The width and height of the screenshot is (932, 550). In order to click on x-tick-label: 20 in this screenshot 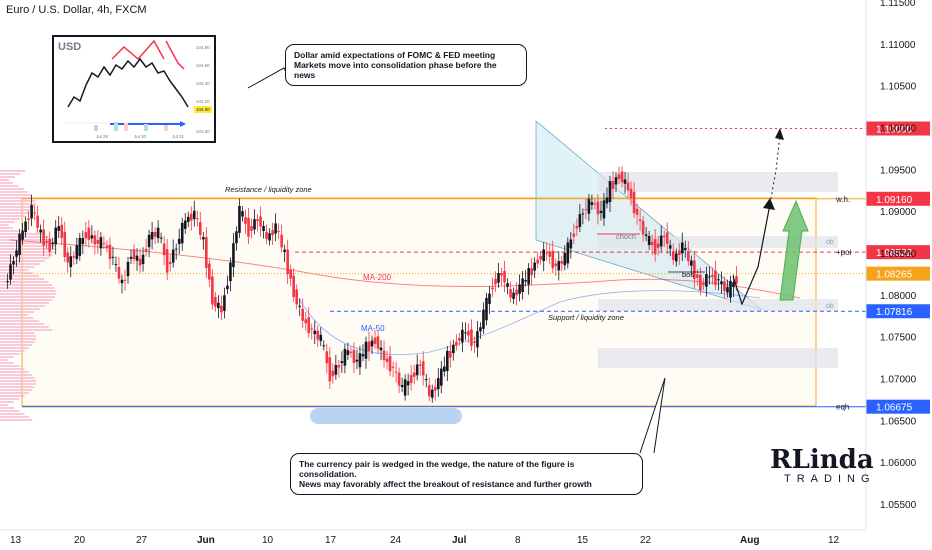, I will do `click(80, 540)`.